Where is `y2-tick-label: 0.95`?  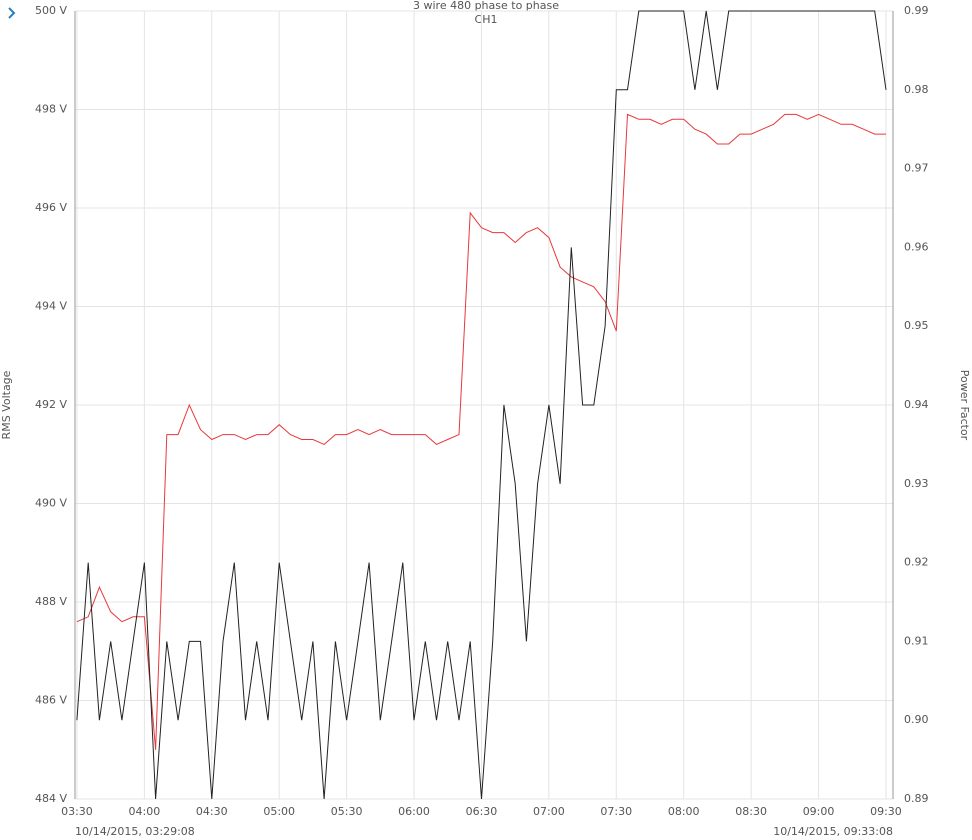 y2-tick-label: 0.95 is located at coordinates (916, 325).